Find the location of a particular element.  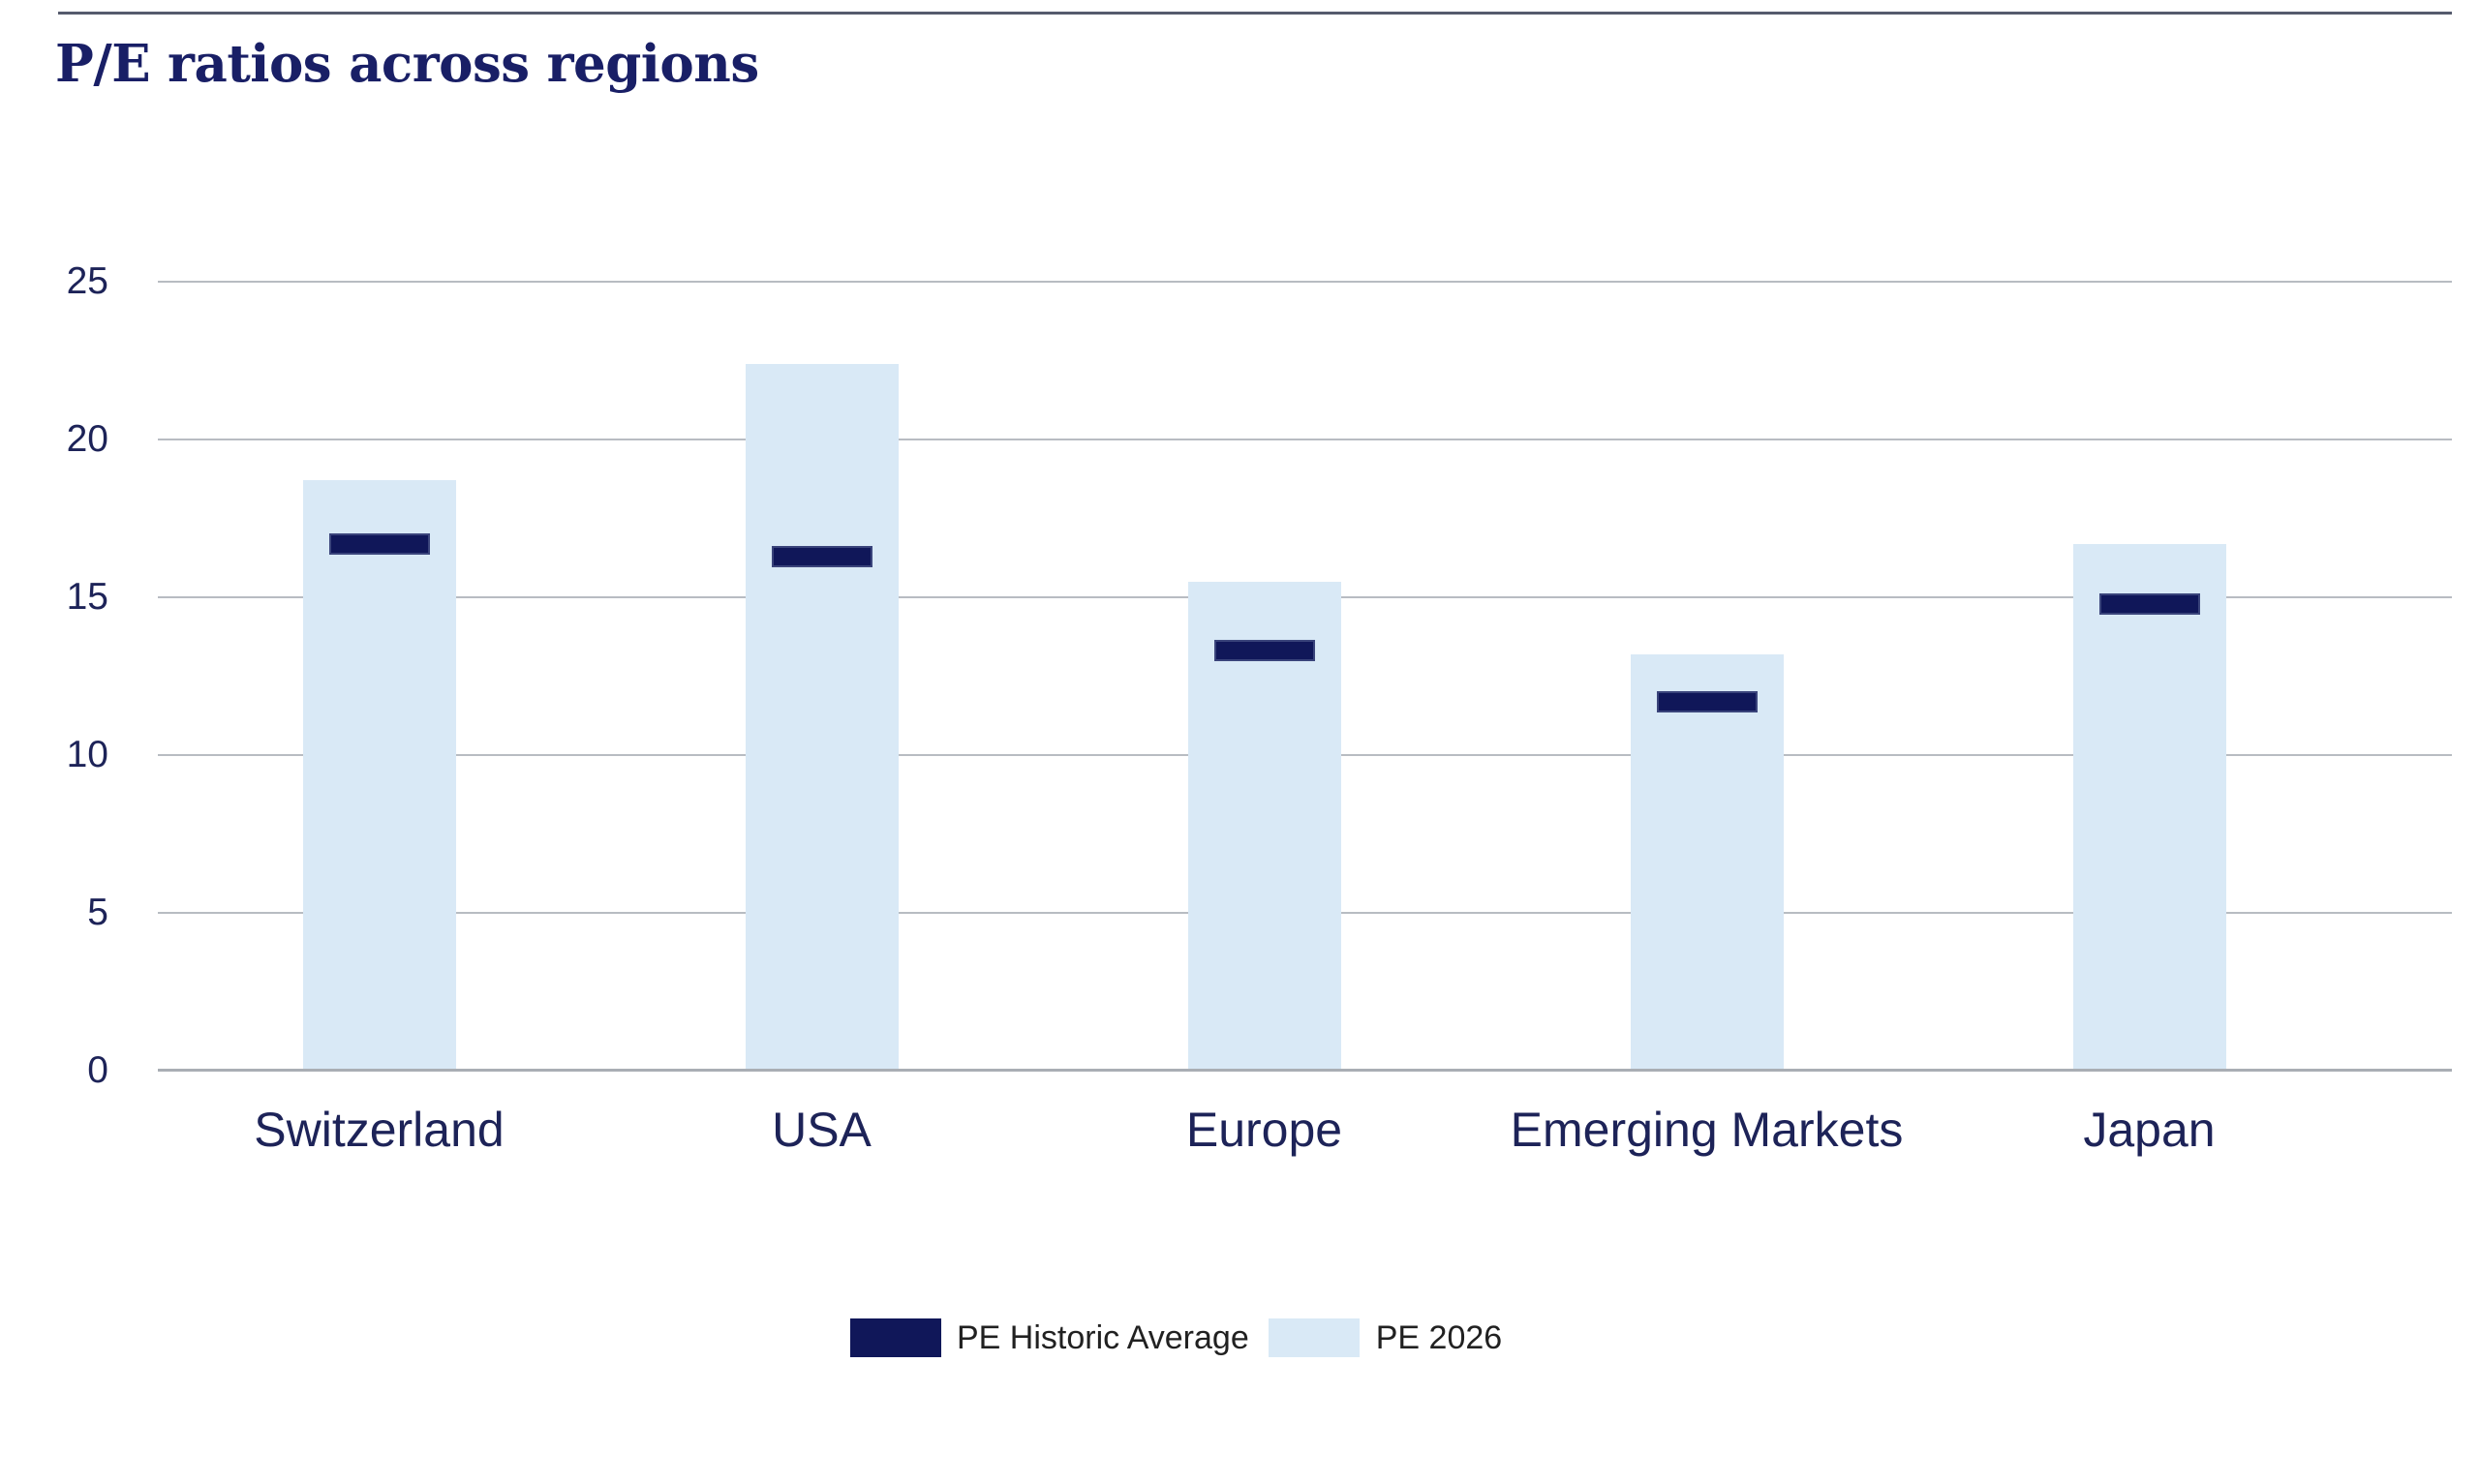

bar-usa is located at coordinates (823, 718).